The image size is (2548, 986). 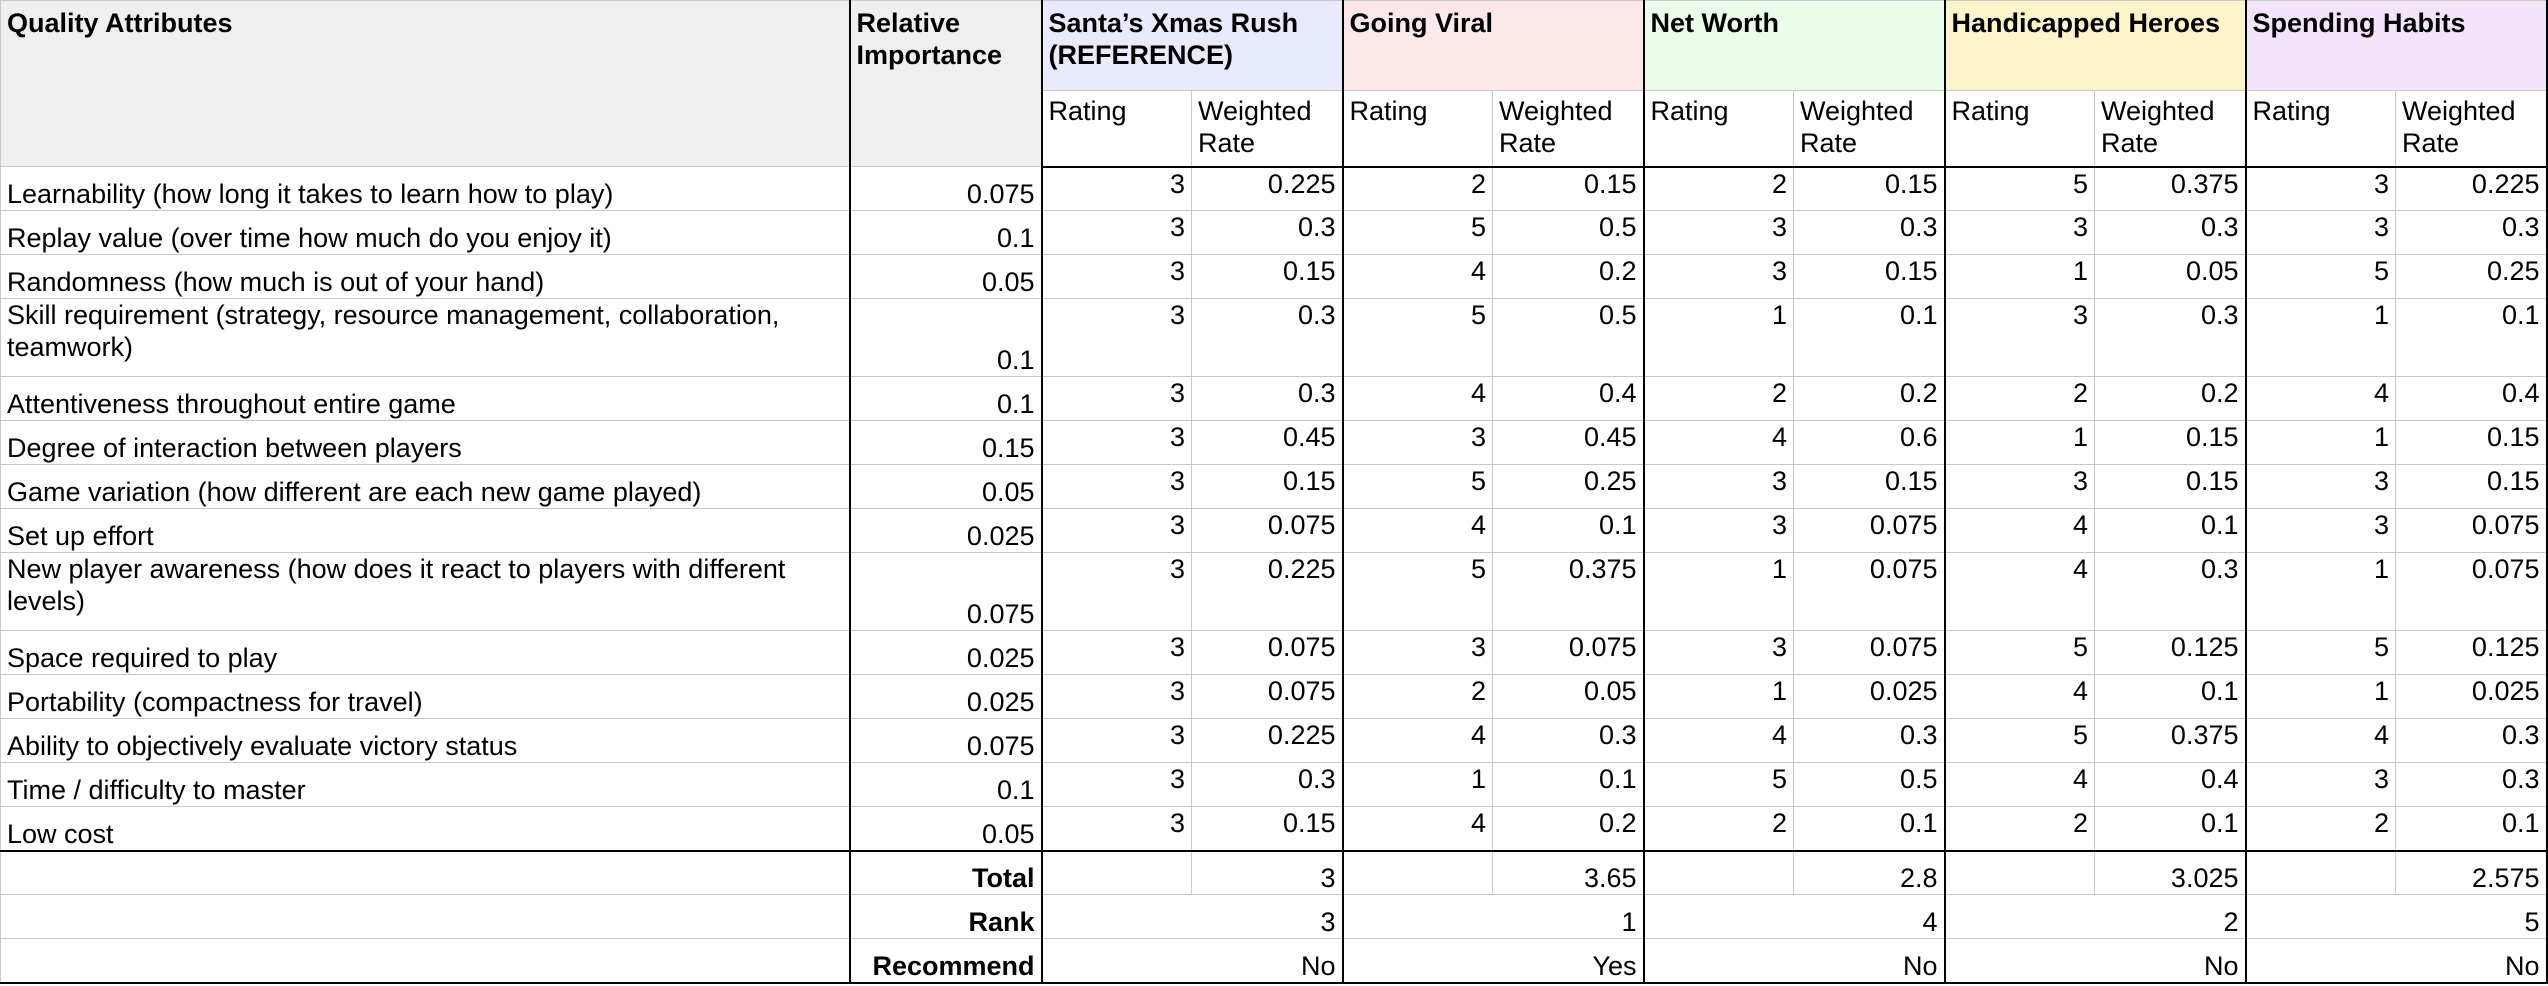 I want to click on header-relative-importance: Relative Importance, so click(x=945, y=83).